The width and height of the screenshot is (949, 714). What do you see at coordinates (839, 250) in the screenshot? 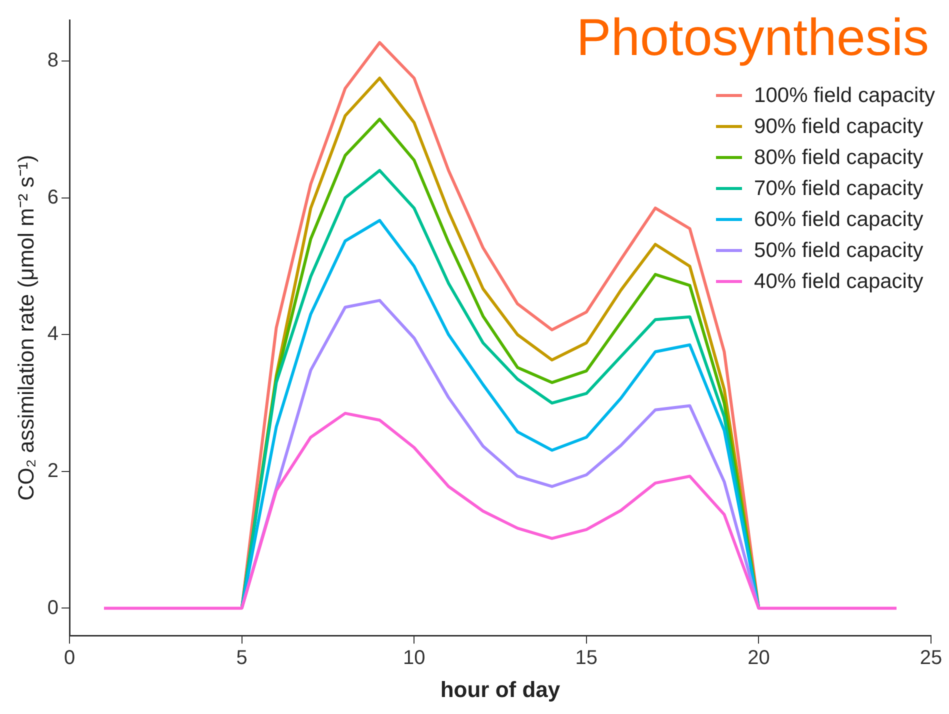
I see `legend-label: 50% field capacity` at bounding box center [839, 250].